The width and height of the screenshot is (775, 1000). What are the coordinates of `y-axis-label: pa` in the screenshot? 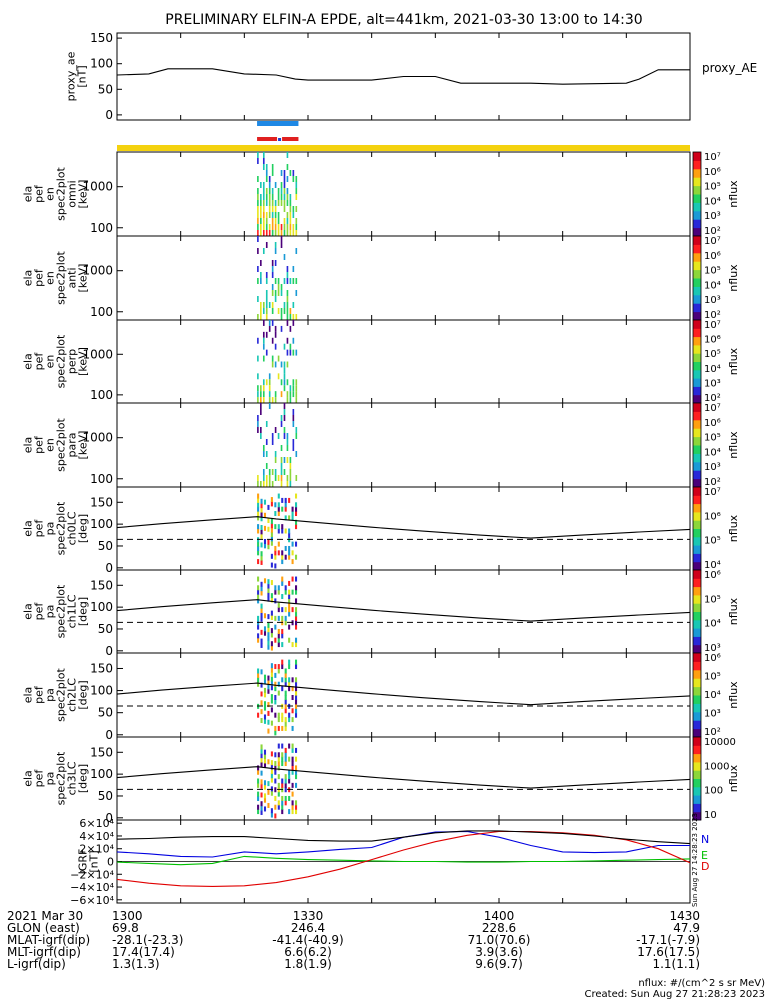 It's located at (50, 695).